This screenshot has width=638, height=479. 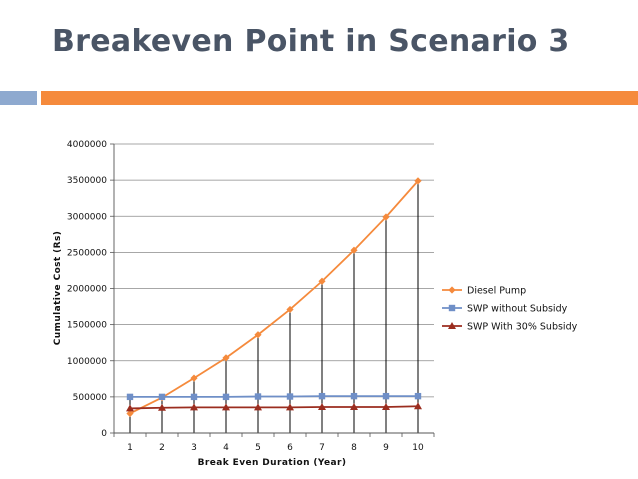 I want to click on x-tick-label: 7, so click(x=322, y=448).